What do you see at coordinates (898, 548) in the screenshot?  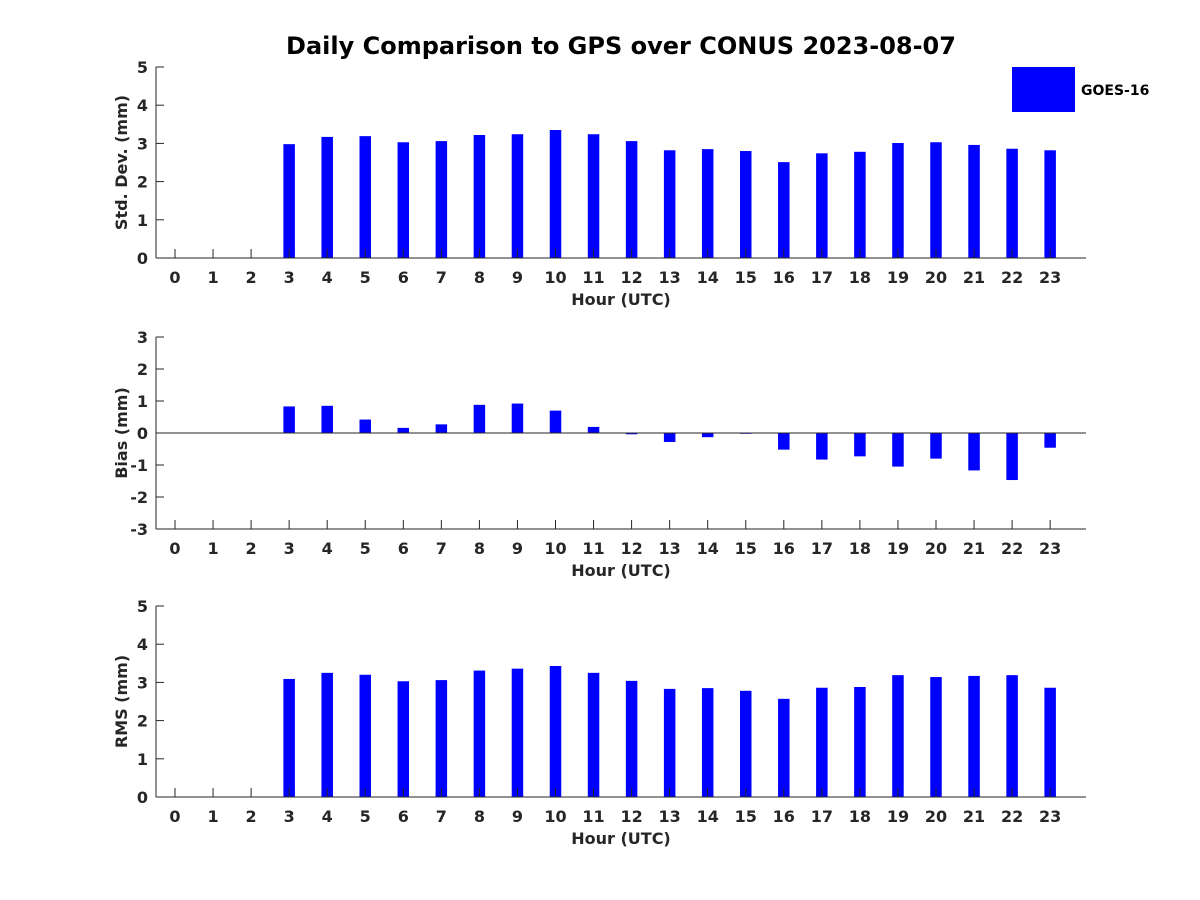 I see `x-tick-label-bias: 19` at bounding box center [898, 548].